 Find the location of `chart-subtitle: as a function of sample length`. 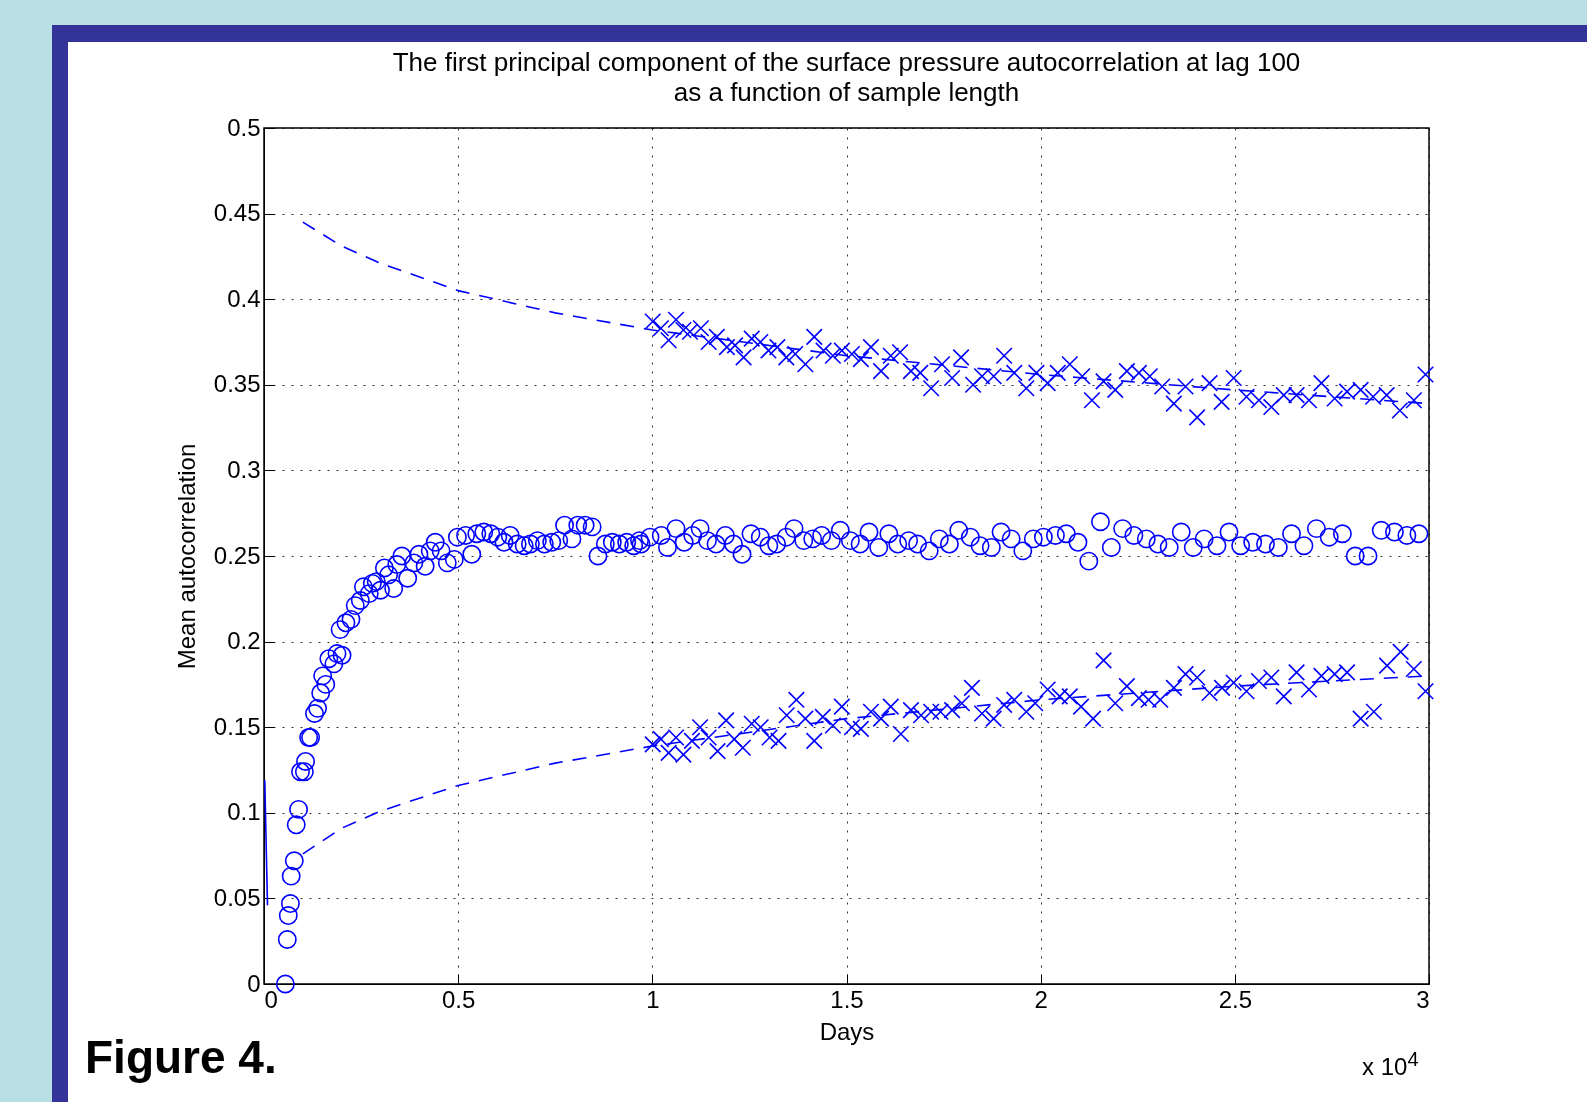

chart-subtitle: as a function of sample length is located at coordinates (846, 92).